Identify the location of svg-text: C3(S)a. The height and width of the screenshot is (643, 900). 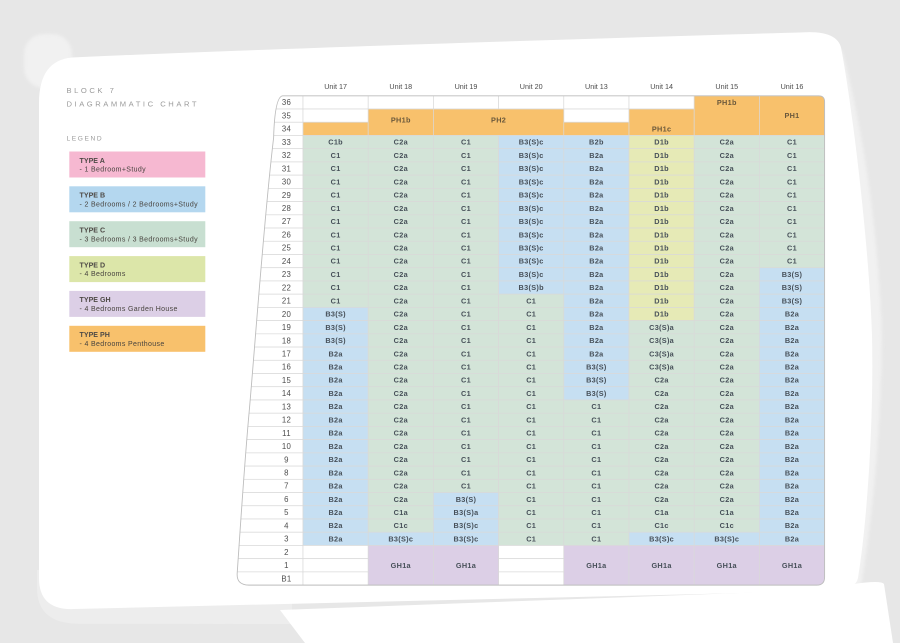
(662, 353).